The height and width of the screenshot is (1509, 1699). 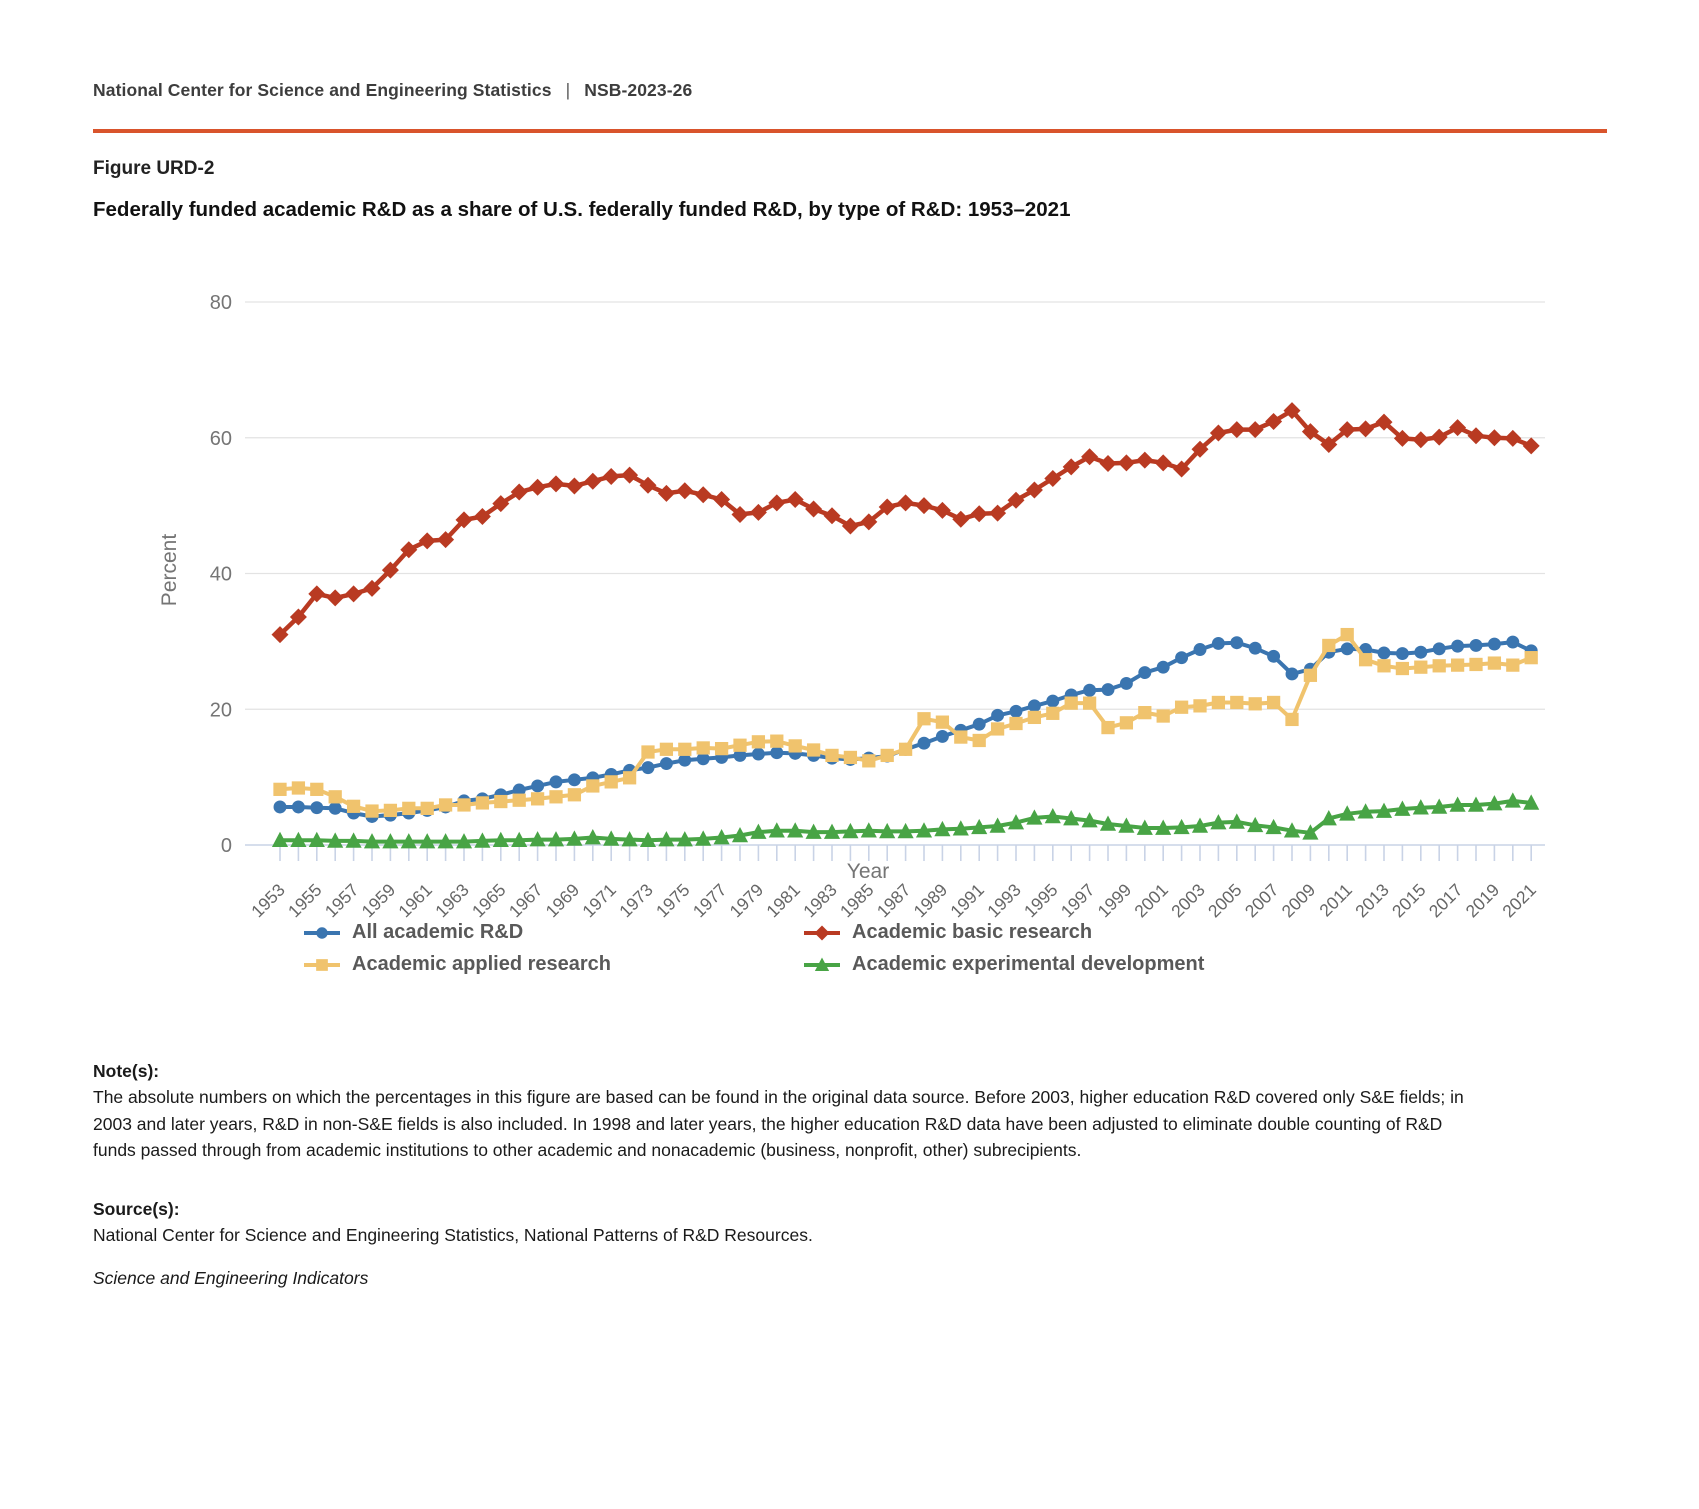 What do you see at coordinates (1519, 900) in the screenshot?
I see `svg-text: 2021` at bounding box center [1519, 900].